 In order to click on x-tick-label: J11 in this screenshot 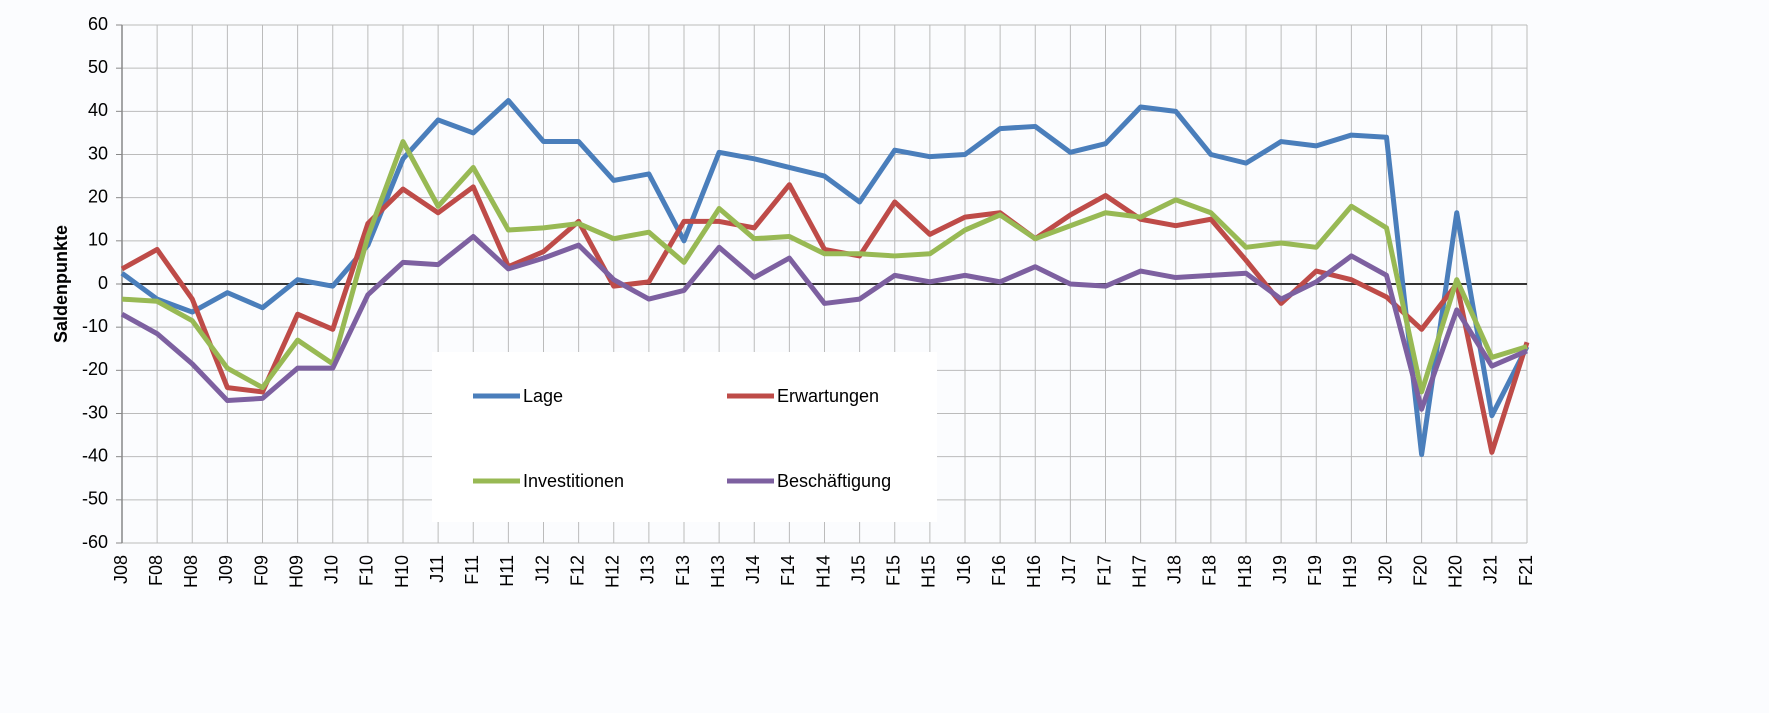, I will do `click(437, 569)`.